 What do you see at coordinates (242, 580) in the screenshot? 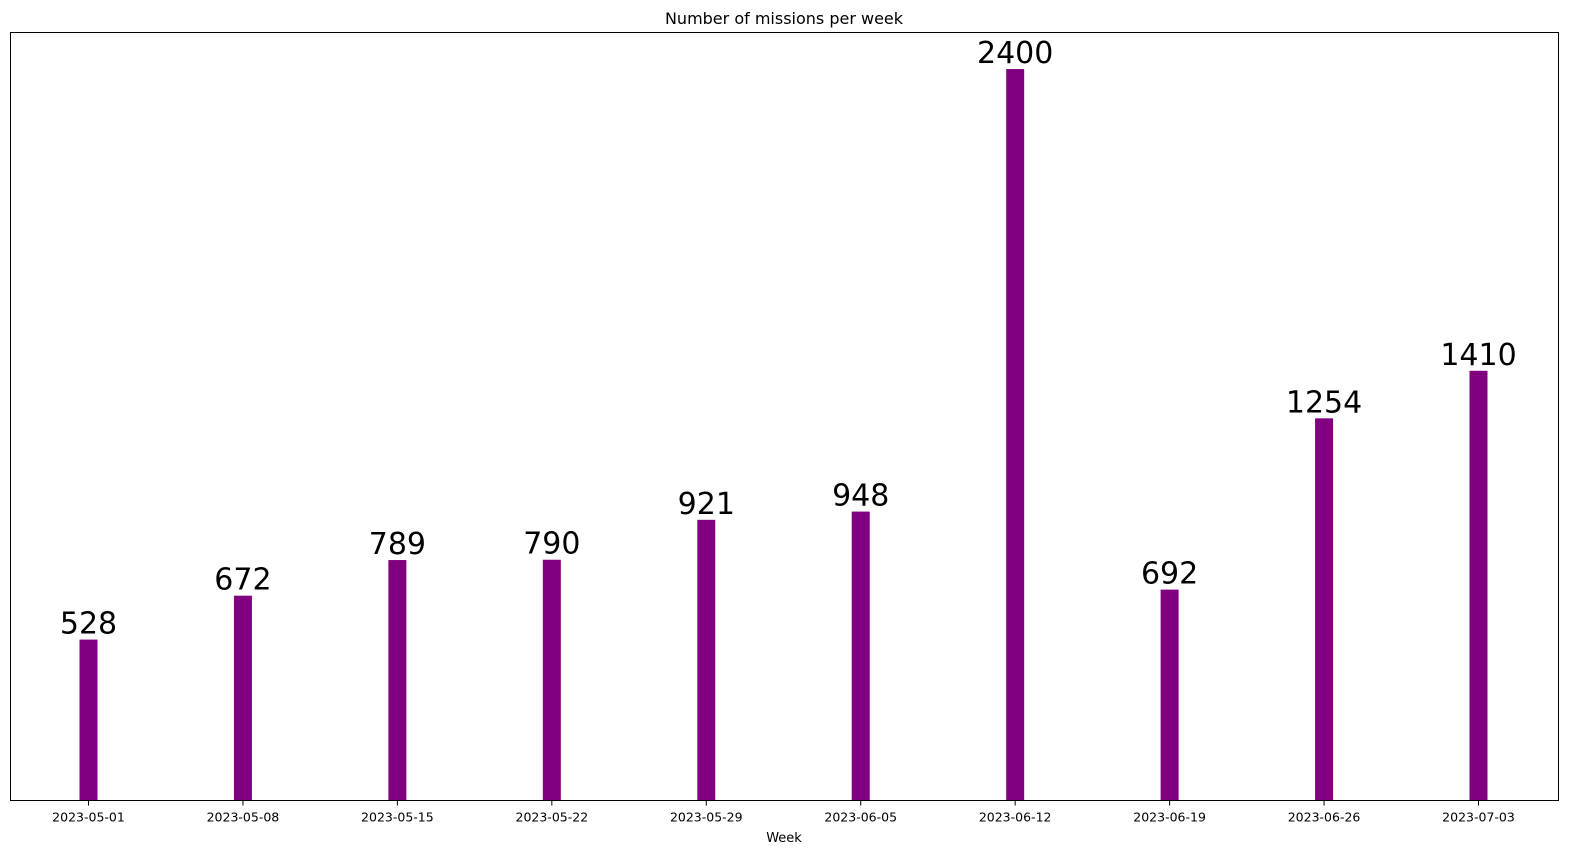
I see `data-label-2023-05-08: 672` at bounding box center [242, 580].